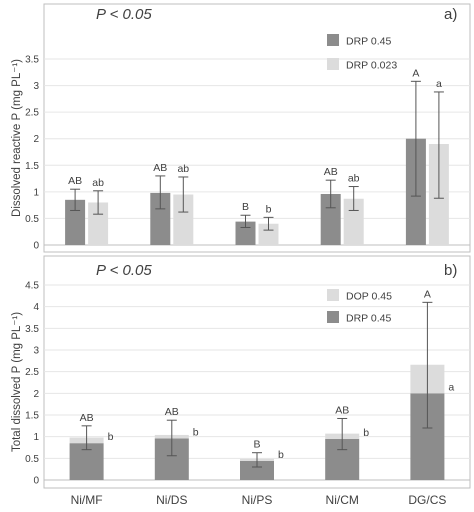 This screenshot has width=474, height=512. I want to click on x-tick-label: Ni/DS, so click(171, 500).